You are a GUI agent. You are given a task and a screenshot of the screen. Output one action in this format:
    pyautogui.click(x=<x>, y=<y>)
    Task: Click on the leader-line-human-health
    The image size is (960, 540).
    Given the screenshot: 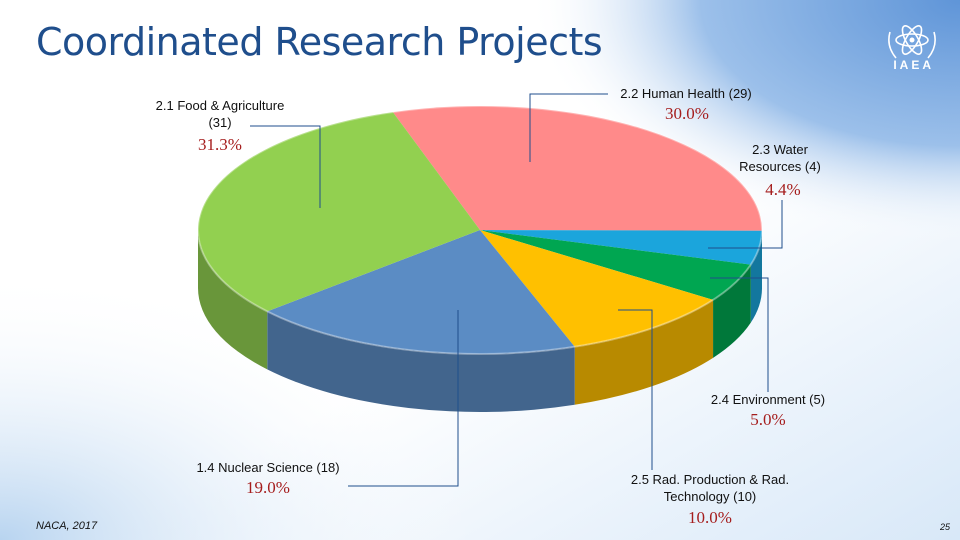 What is the action you would take?
    pyautogui.click(x=568, y=127)
    